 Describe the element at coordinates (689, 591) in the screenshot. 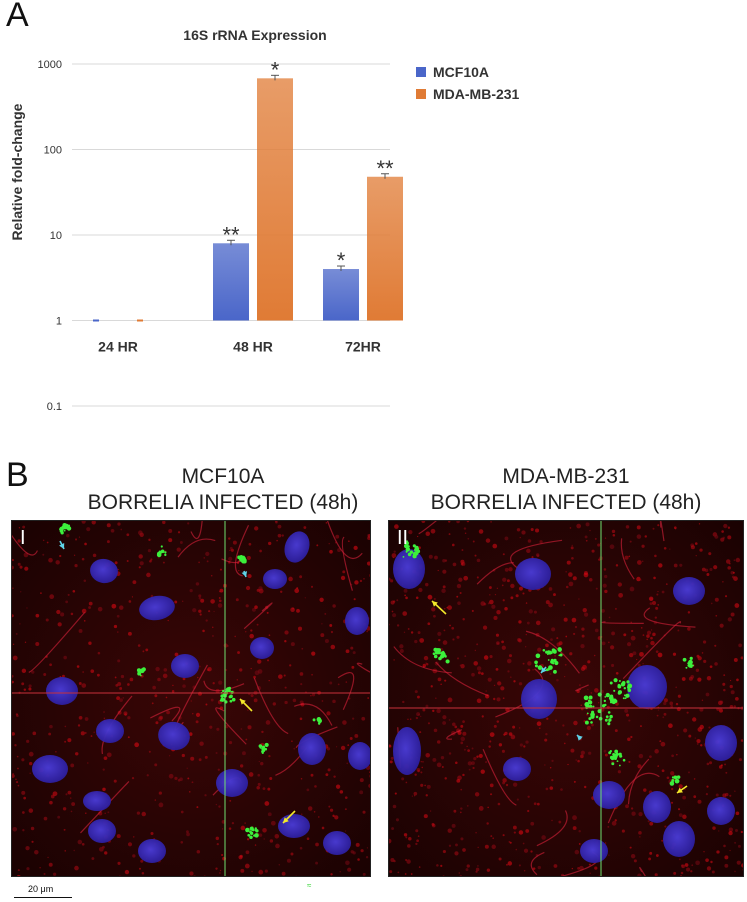

I see `cell-nucleus` at that location.